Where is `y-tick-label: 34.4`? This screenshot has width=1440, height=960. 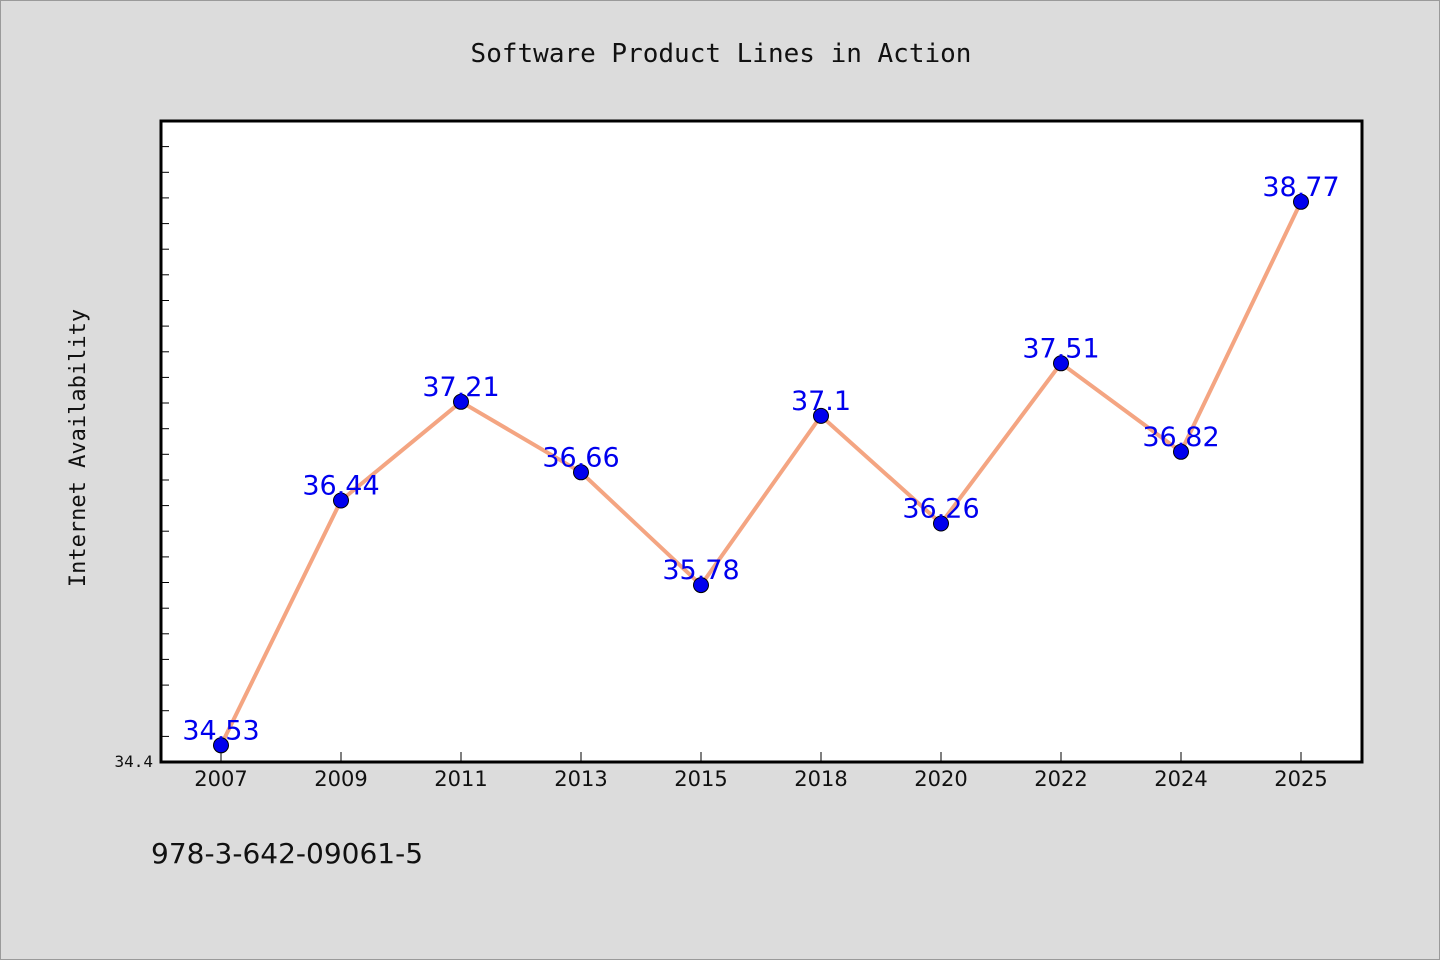
y-tick-label: 34.4 is located at coordinates (133, 761).